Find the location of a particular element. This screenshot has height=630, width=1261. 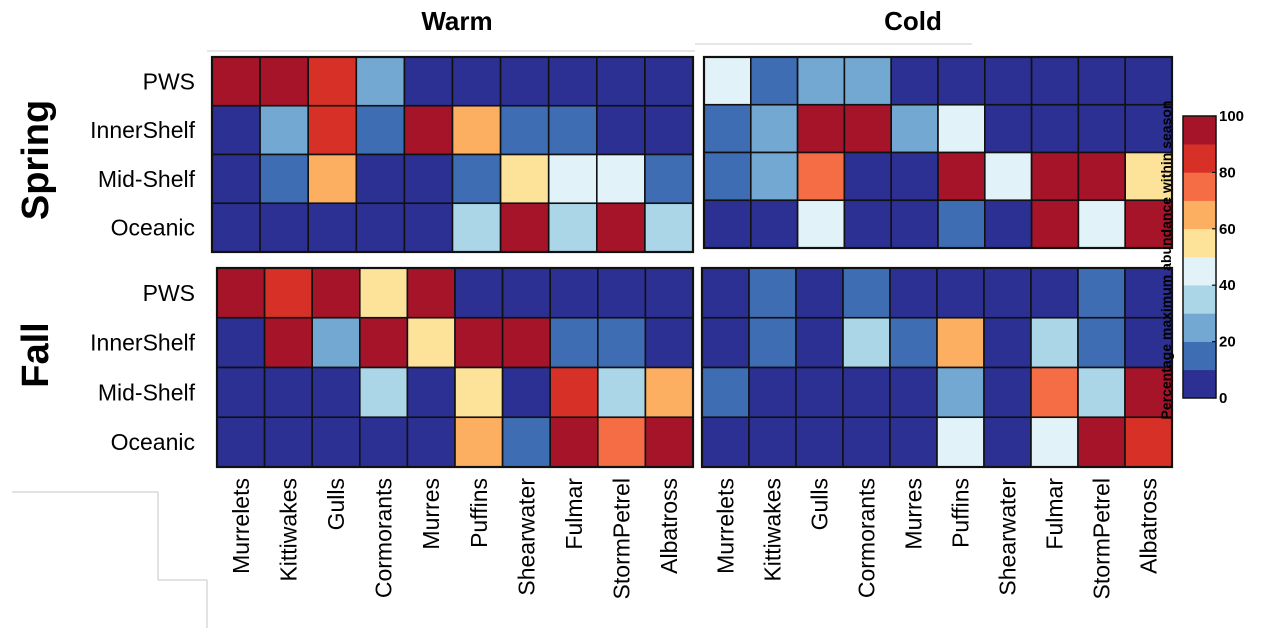

row-label: Oceanic is located at coordinates (153, 442).